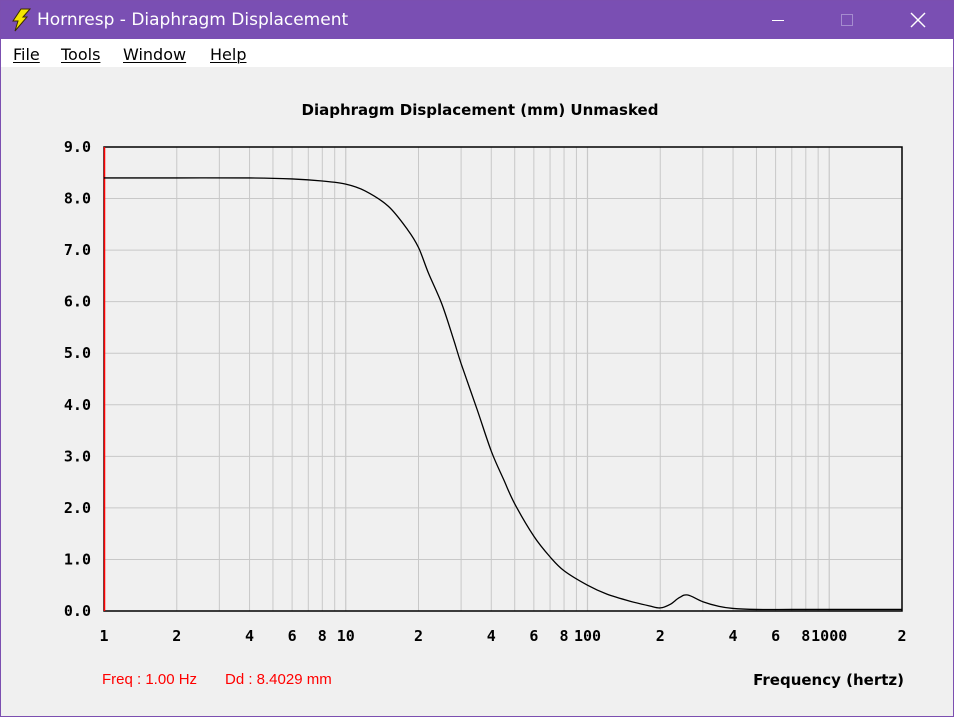 This screenshot has height=717, width=954. What do you see at coordinates (77, 611) in the screenshot?
I see `y-tick-label: 0.0` at bounding box center [77, 611].